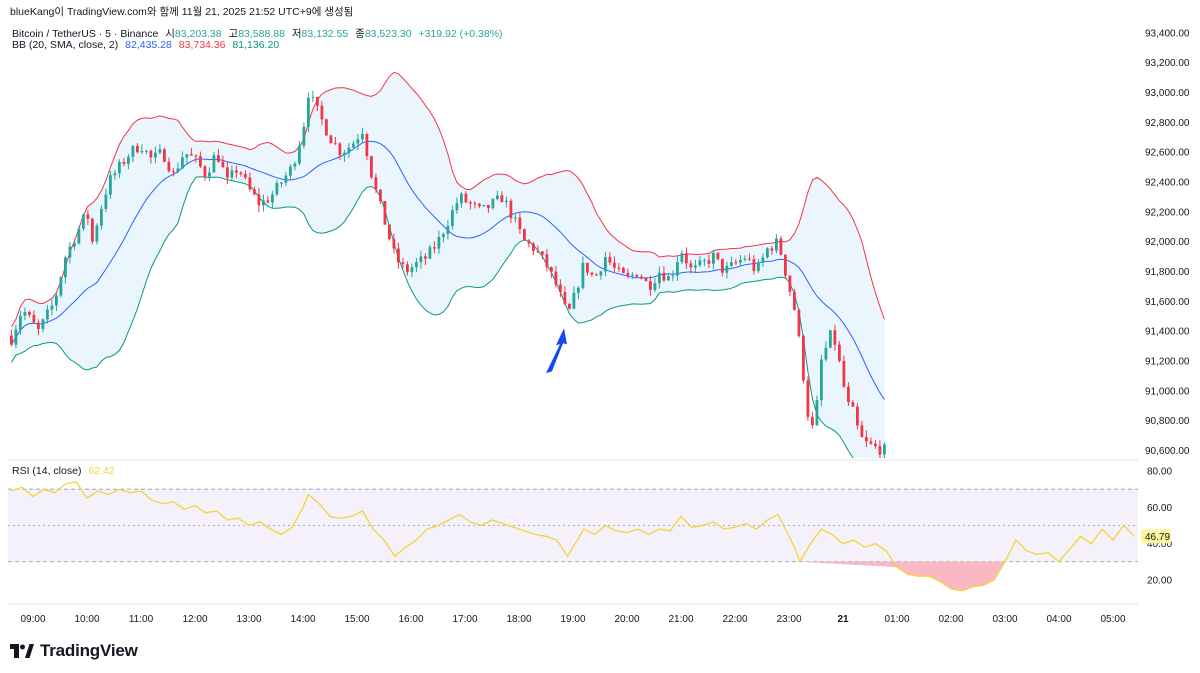 The image size is (1200, 673). I want to click on rsi-label: RSI (14, close), so click(47, 471).